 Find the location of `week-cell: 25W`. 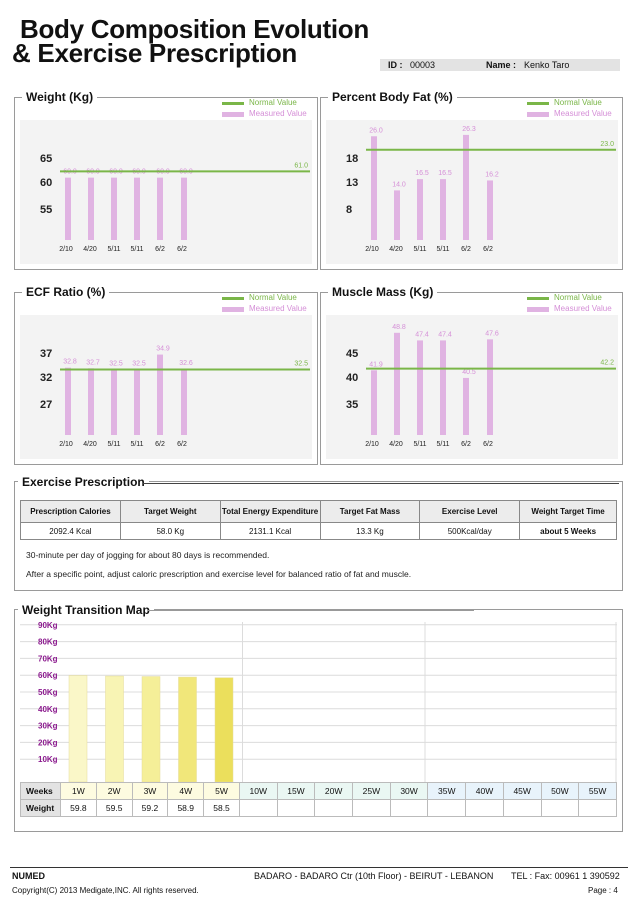

week-cell: 25W is located at coordinates (371, 791).